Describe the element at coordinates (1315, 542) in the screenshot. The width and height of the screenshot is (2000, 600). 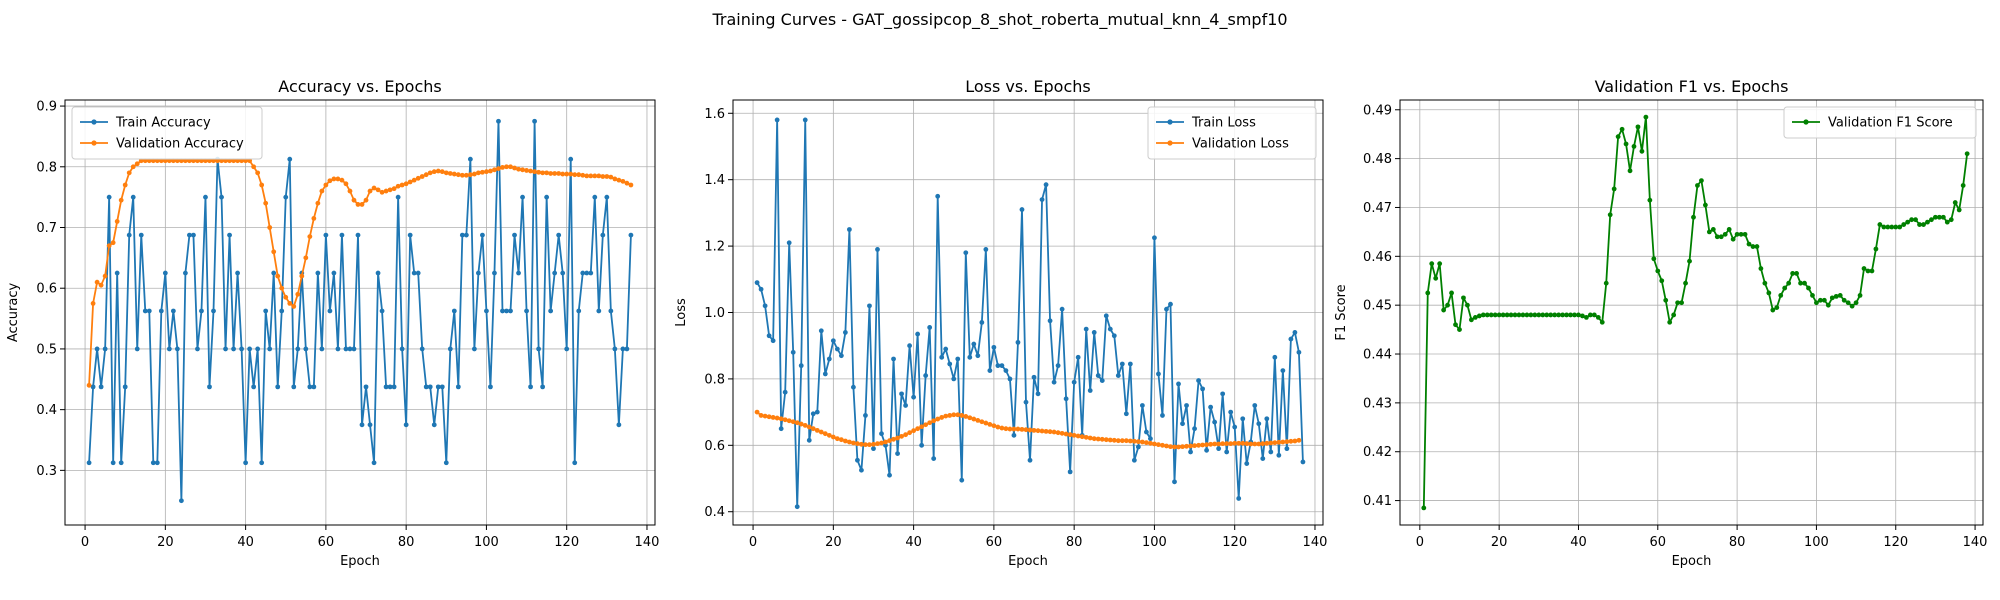
I see `x-tick-label: 140` at that location.